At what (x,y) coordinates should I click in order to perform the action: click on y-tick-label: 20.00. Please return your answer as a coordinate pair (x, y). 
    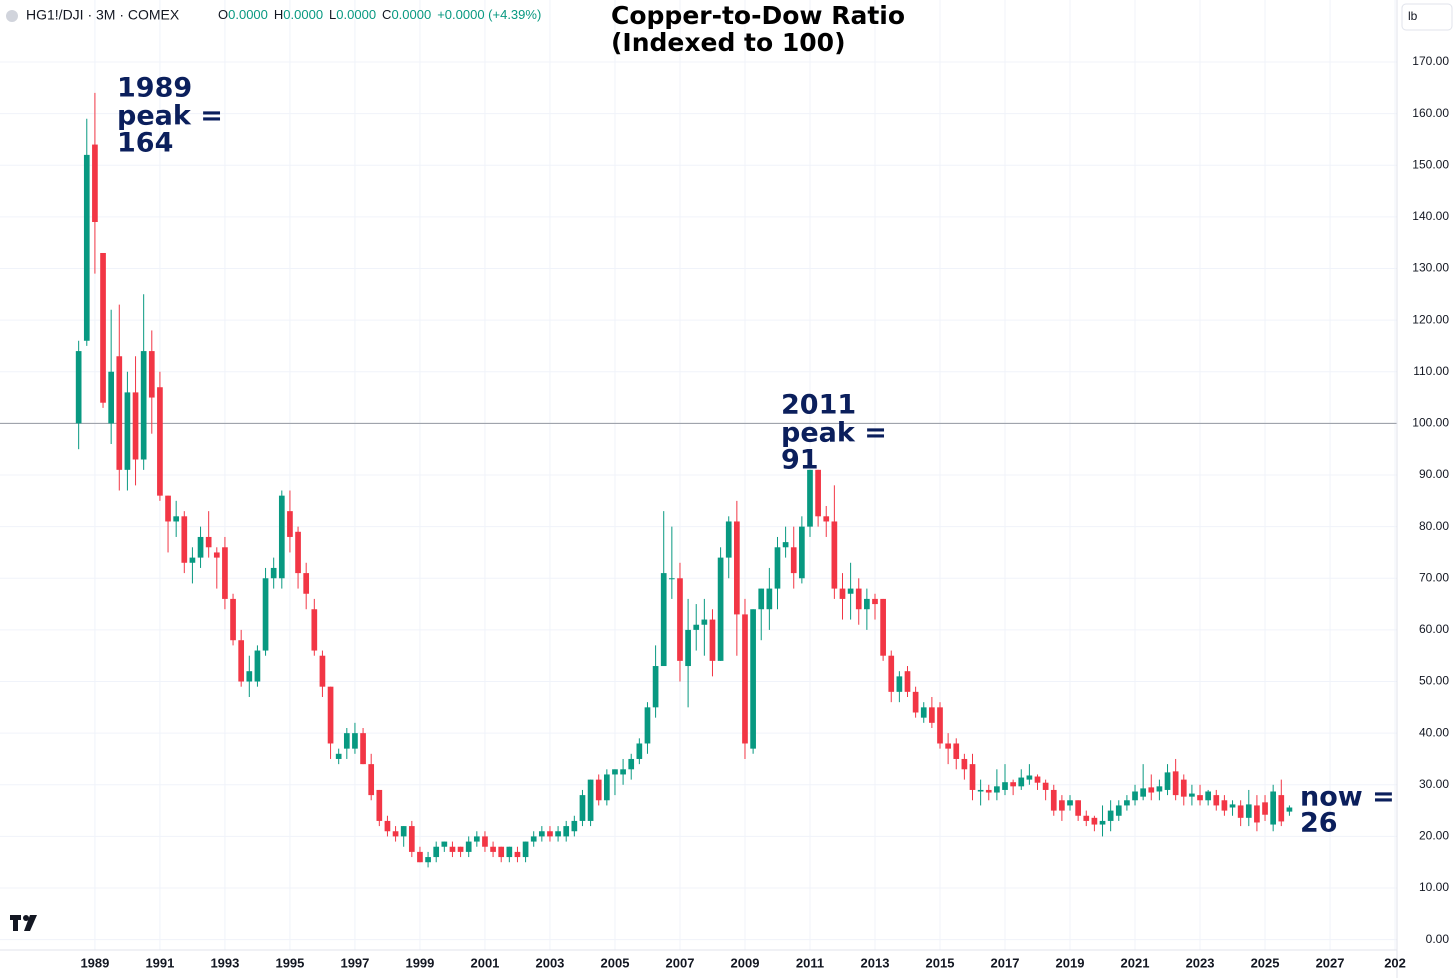
    Looking at the image, I should click on (1434, 836).